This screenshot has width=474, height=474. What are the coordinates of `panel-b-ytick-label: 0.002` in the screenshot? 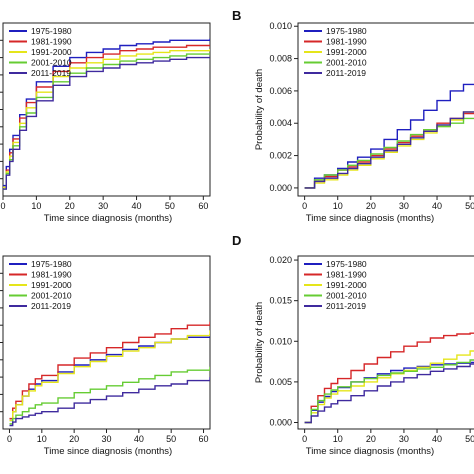 It's located at (280, 156).